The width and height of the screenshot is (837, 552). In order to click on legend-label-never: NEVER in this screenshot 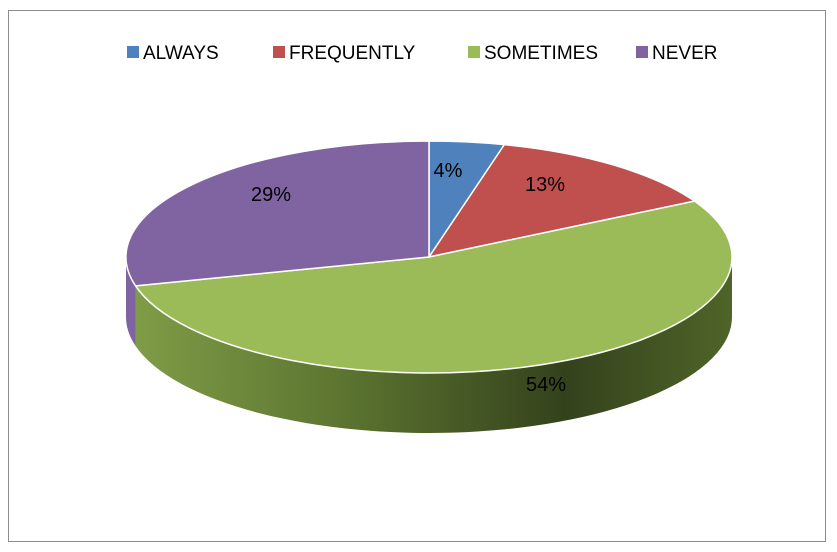, I will do `click(684, 53)`.